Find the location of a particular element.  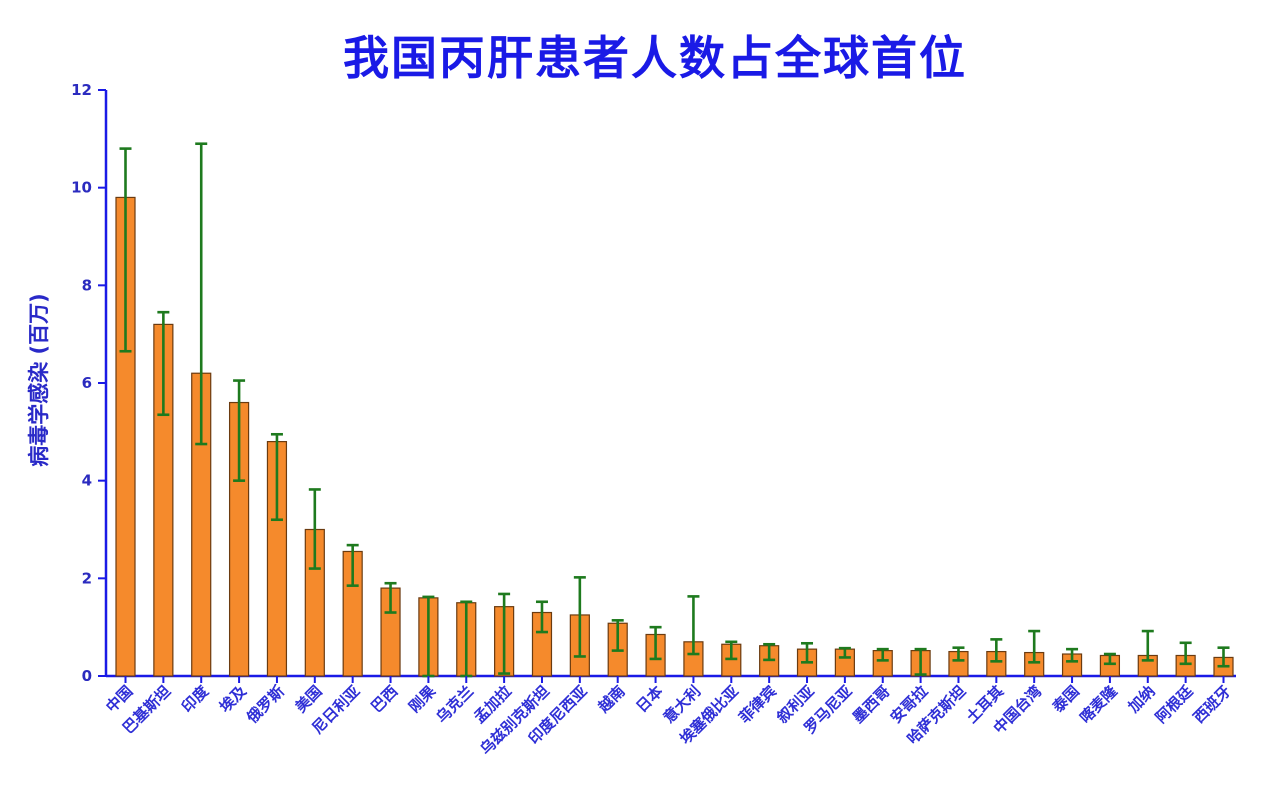

x-category-label: 菲律宾 is located at coordinates (757, 704).